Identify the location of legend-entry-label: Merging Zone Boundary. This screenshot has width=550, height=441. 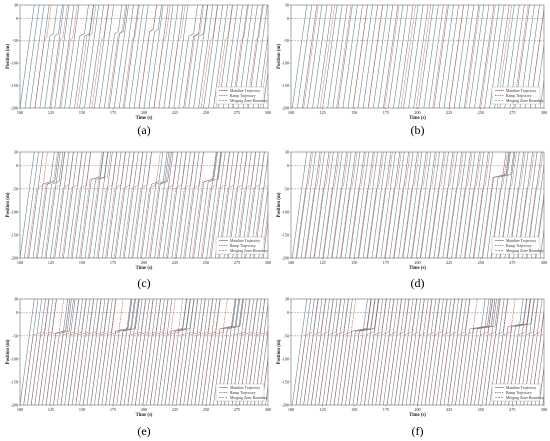
(249, 251).